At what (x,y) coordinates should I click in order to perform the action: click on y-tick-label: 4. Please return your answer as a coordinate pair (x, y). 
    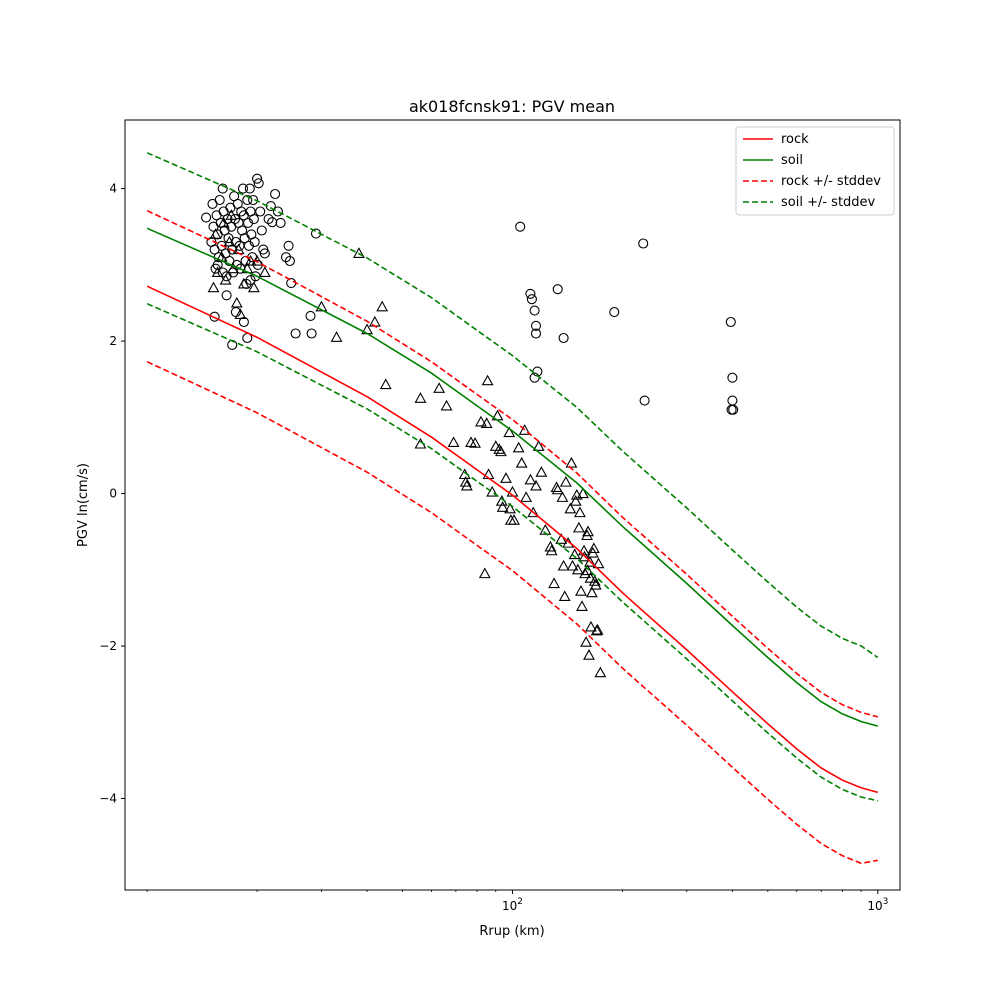
    Looking at the image, I should click on (113, 189).